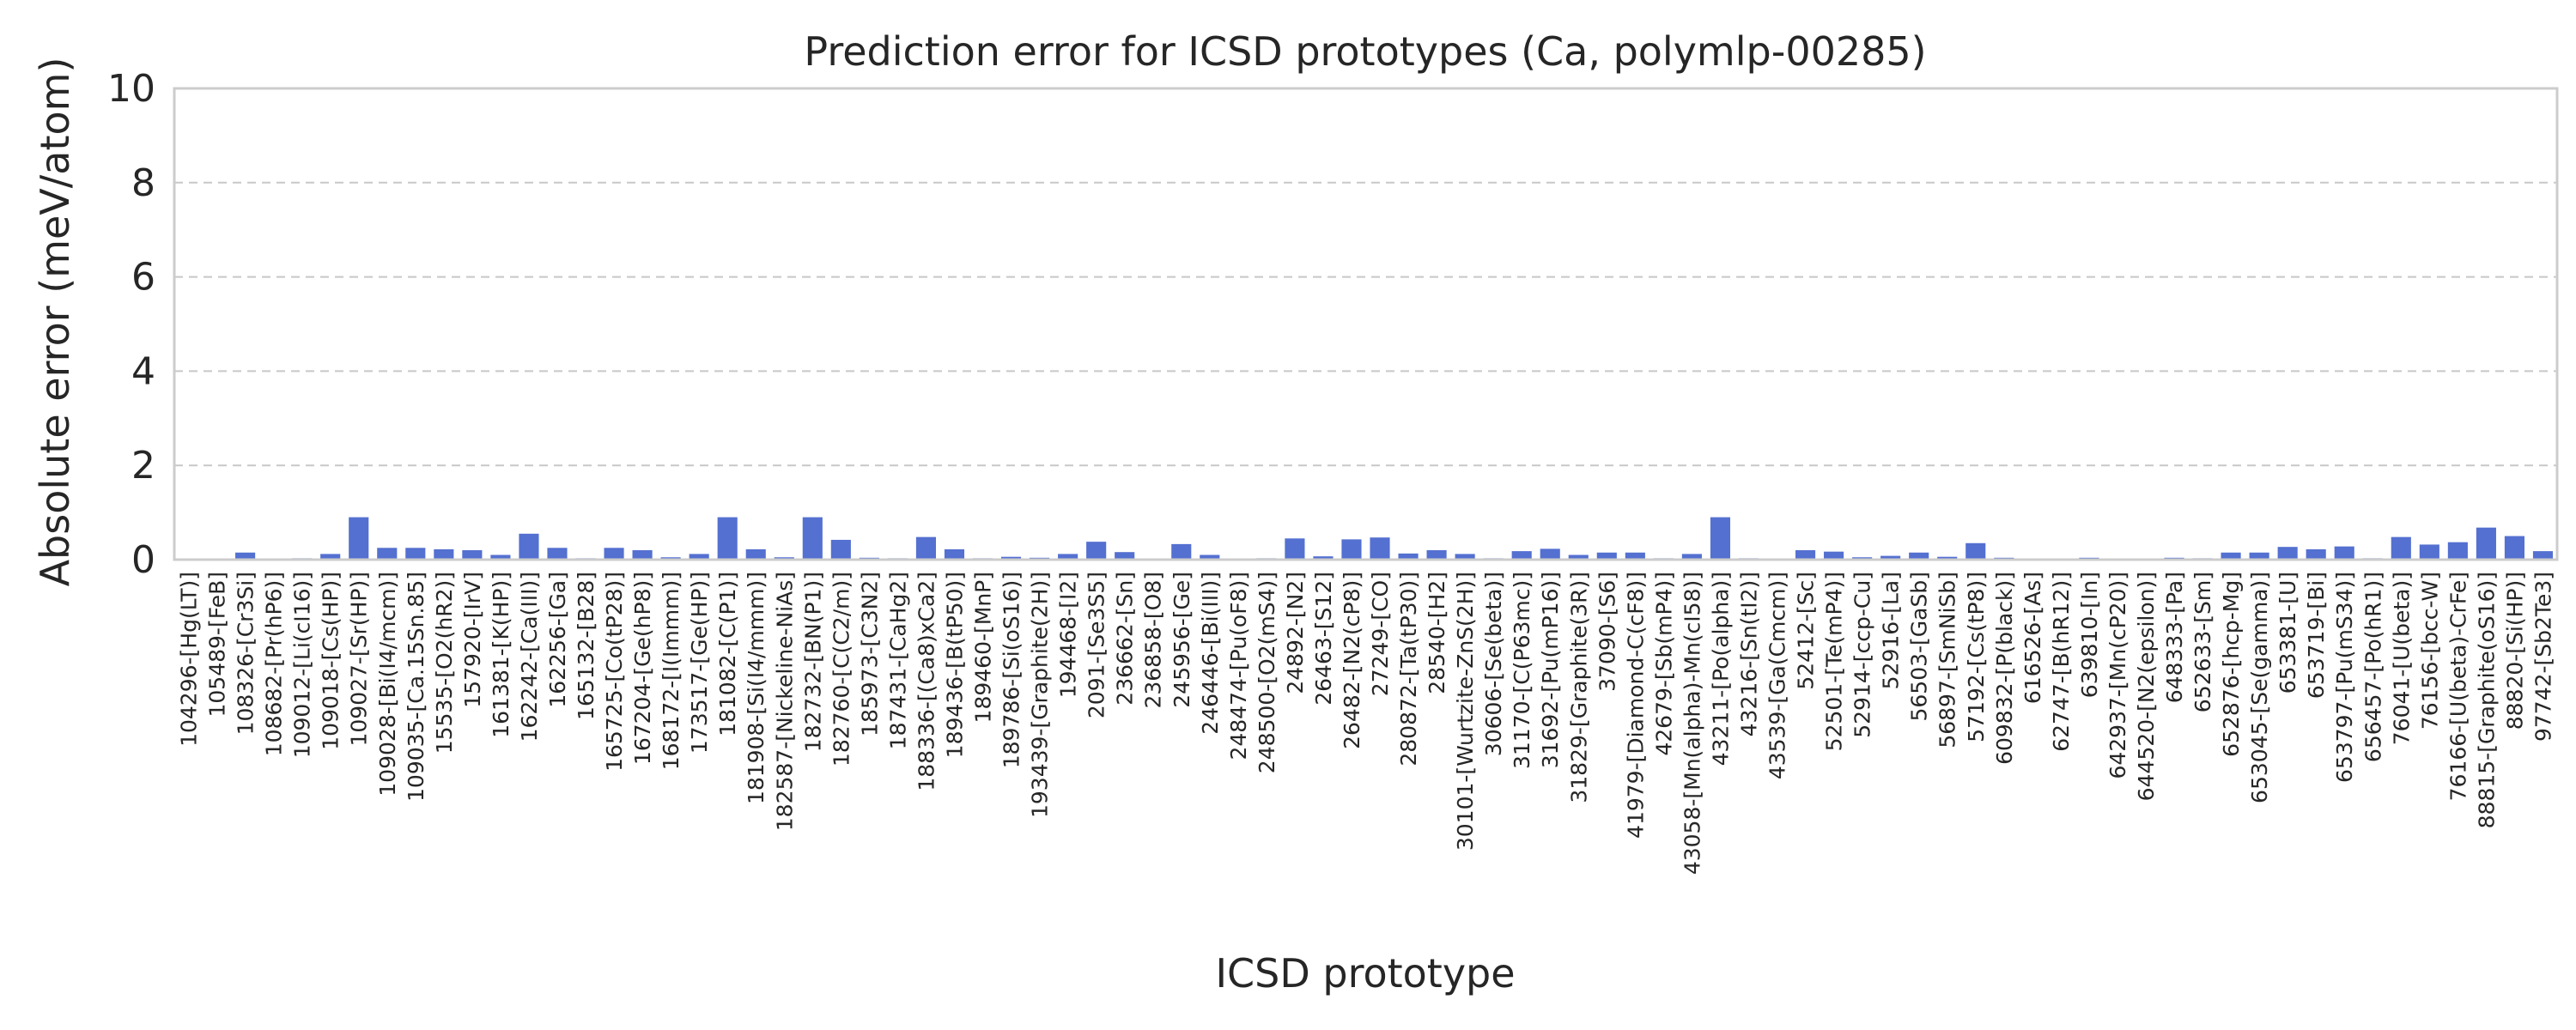 Image resolution: width=2576 pixels, height=1030 pixels. I want to click on x-tick-label: 109027-[Sr(HP)], so click(359, 659).